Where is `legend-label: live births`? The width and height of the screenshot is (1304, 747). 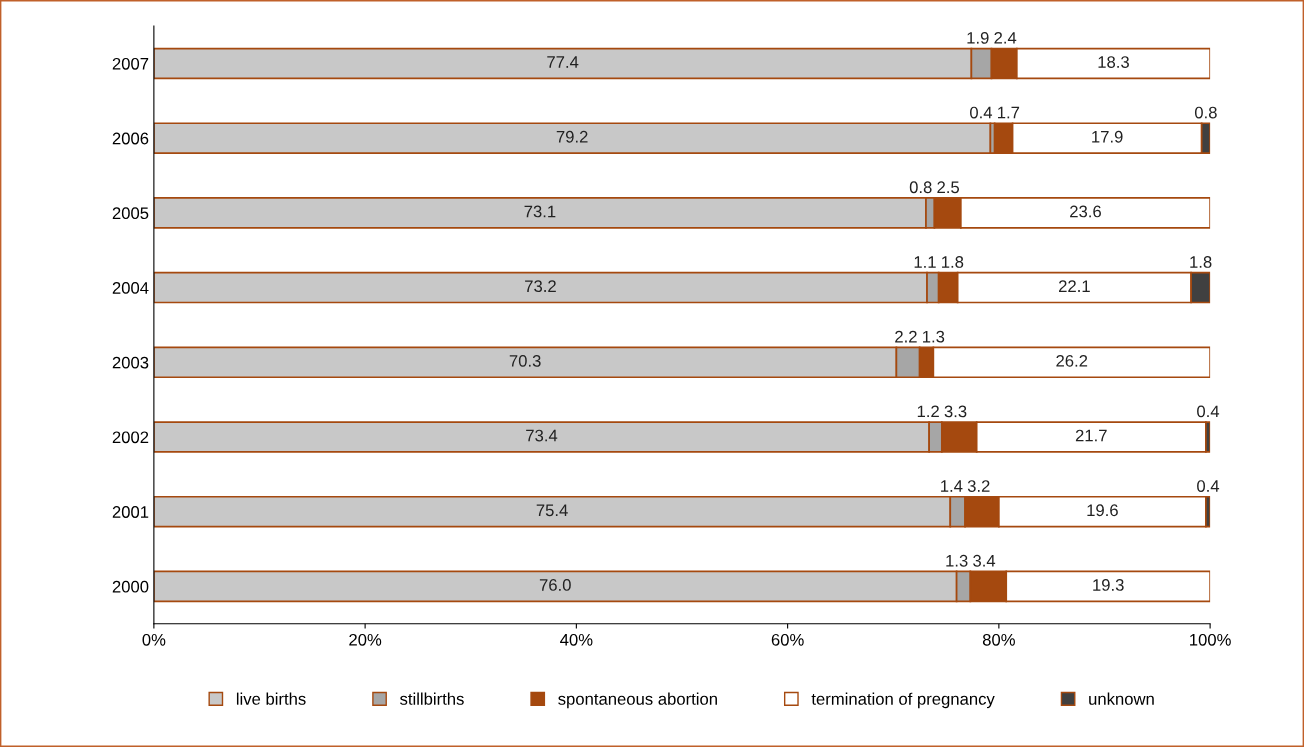 legend-label: live births is located at coordinates (271, 698).